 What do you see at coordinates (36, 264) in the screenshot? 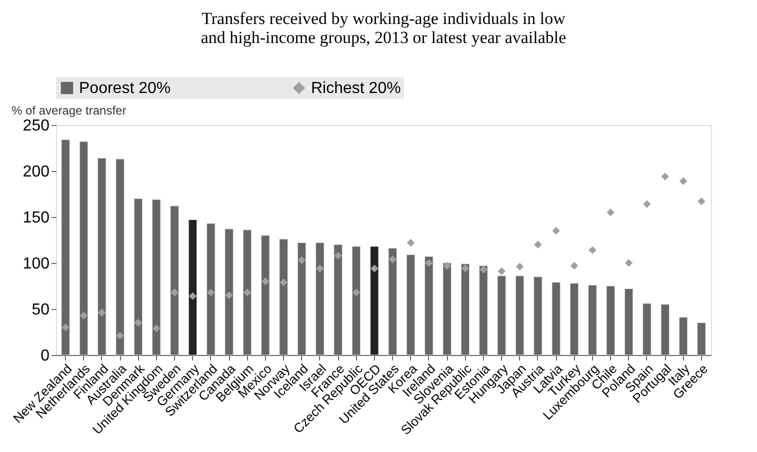
I see `y-tick-label: 100` at bounding box center [36, 264].